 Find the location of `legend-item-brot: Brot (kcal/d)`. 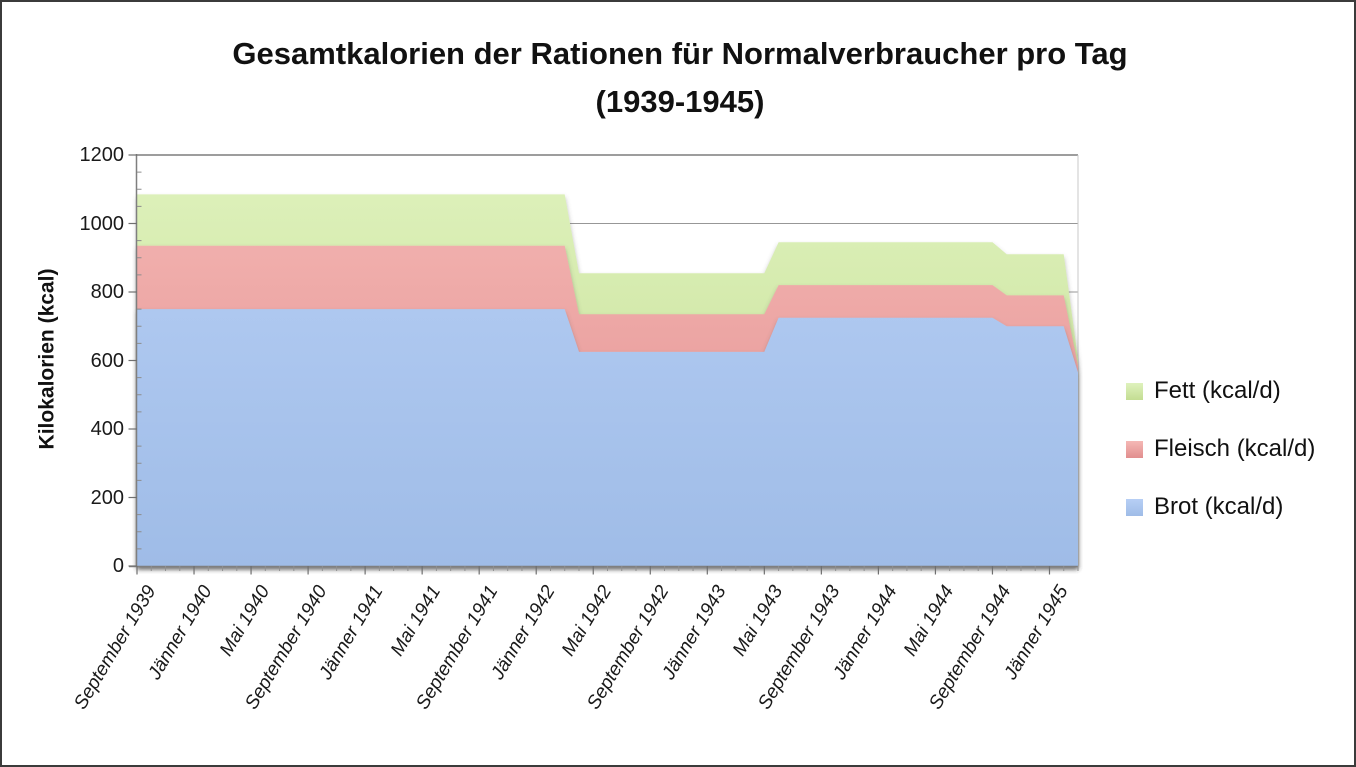

legend-item-brot: Brot (kcal/d) is located at coordinates (1220, 506).